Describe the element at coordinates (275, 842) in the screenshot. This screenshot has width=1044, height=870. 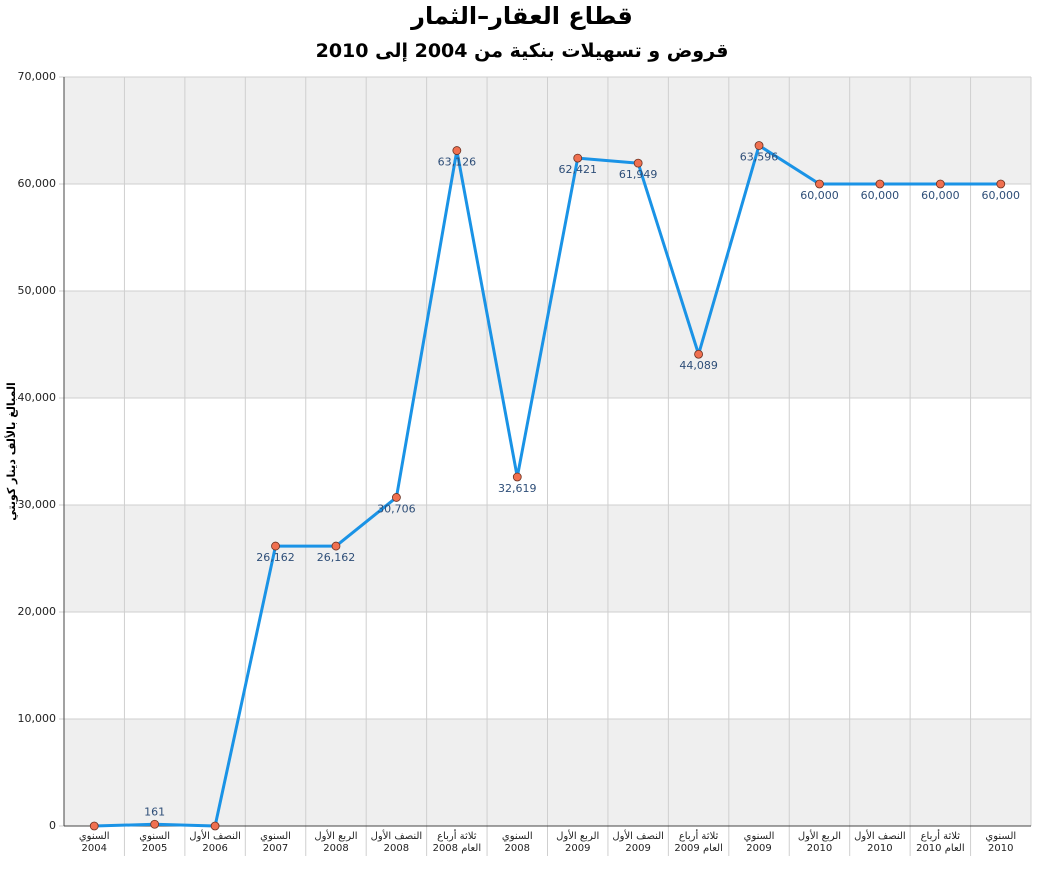
I see `x-tick-label: السنوي 2007` at that location.